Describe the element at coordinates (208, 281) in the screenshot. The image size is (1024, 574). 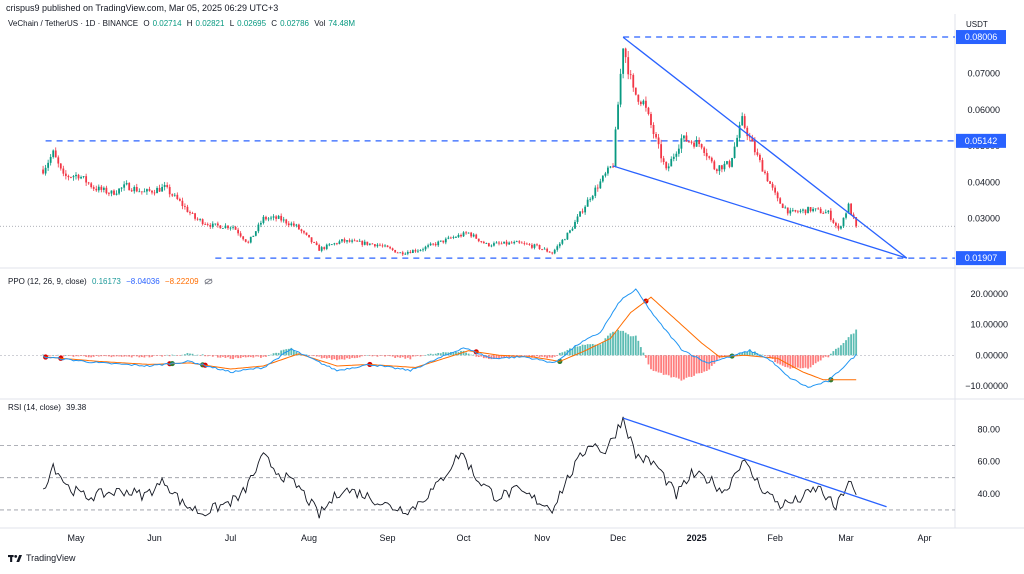
I see `eye-off-icon` at that location.